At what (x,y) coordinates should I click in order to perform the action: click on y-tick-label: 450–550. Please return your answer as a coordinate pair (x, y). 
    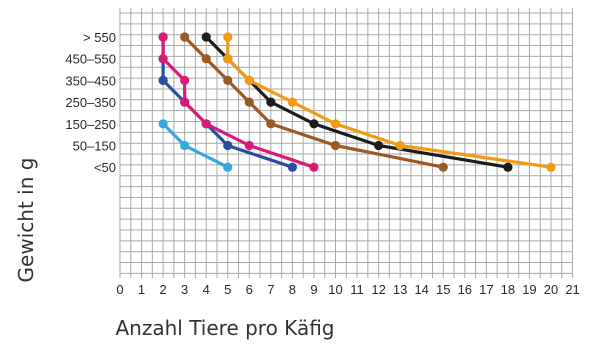
    Looking at the image, I should click on (90, 59).